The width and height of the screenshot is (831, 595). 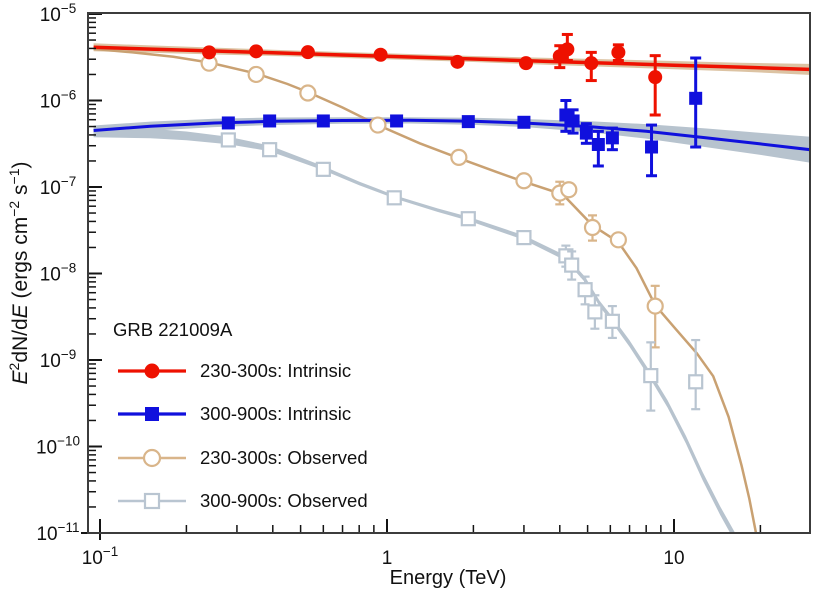 I want to click on tick-label: 1, so click(x=387, y=558).